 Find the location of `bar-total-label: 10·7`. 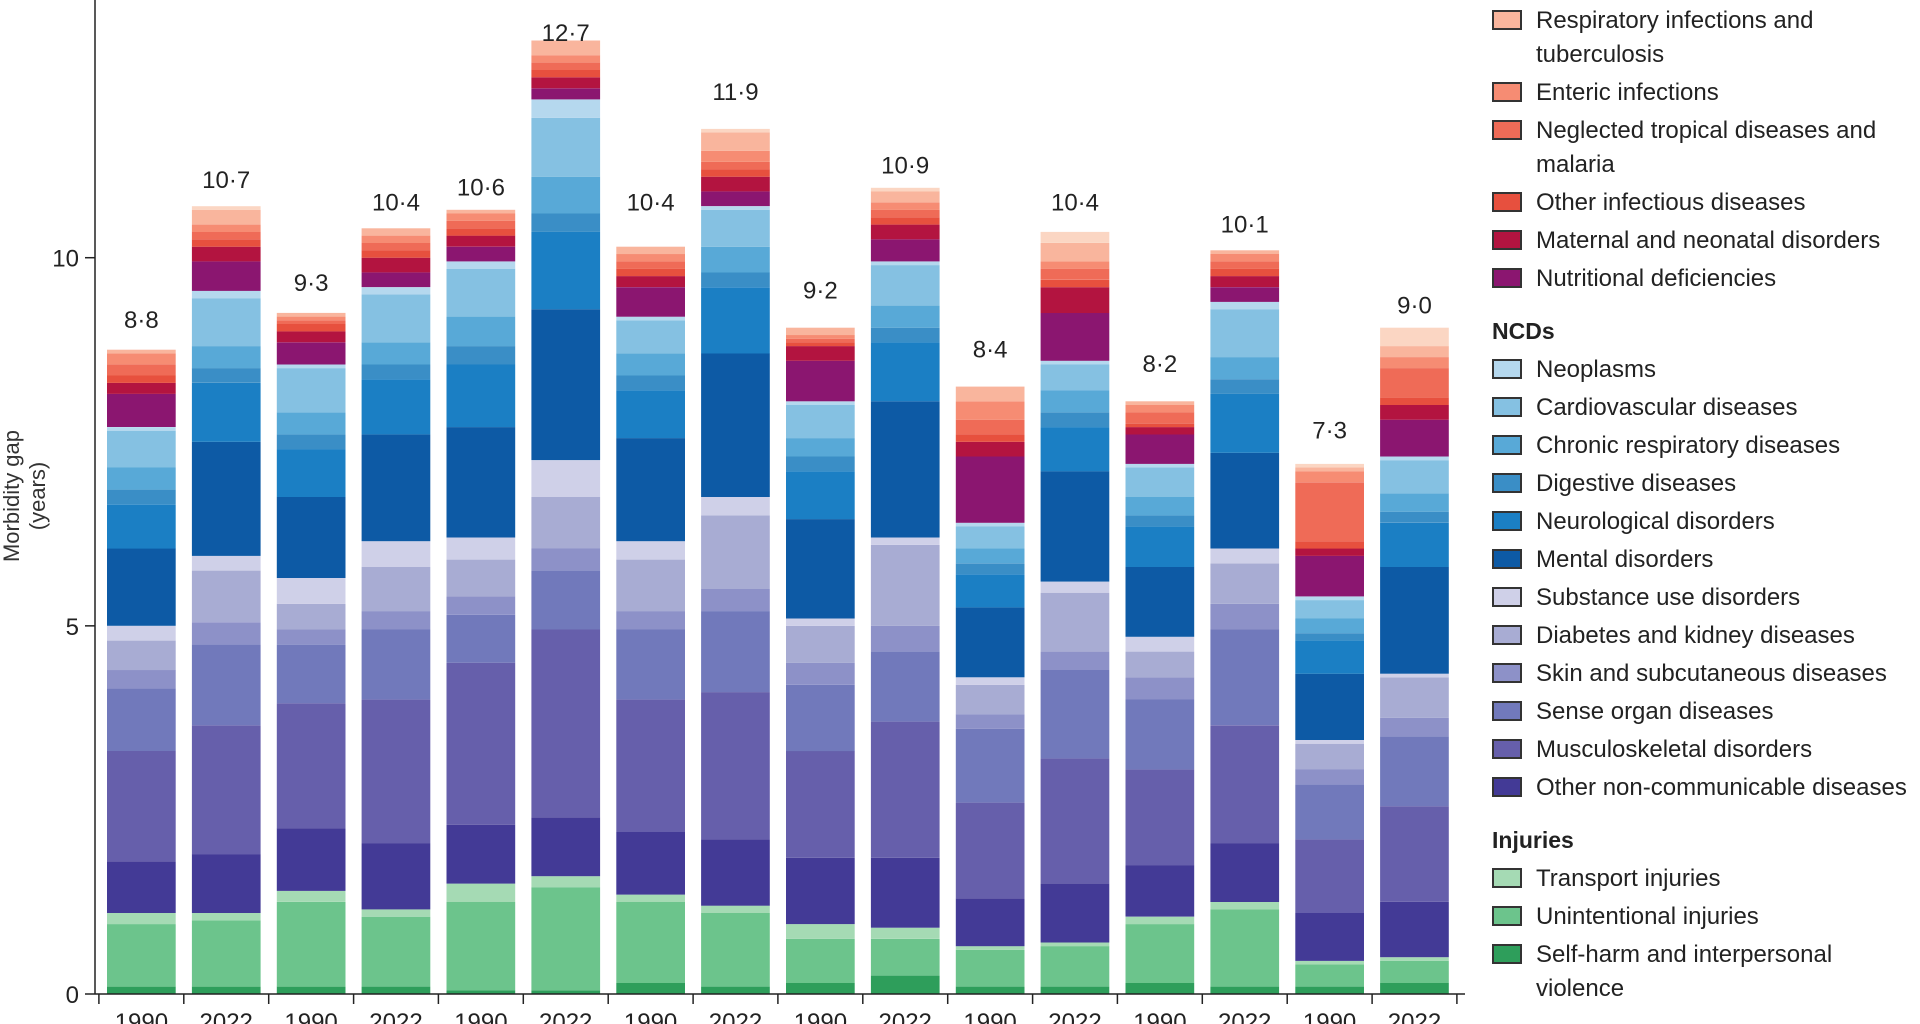

bar-total-label: 10·7 is located at coordinates (226, 180).